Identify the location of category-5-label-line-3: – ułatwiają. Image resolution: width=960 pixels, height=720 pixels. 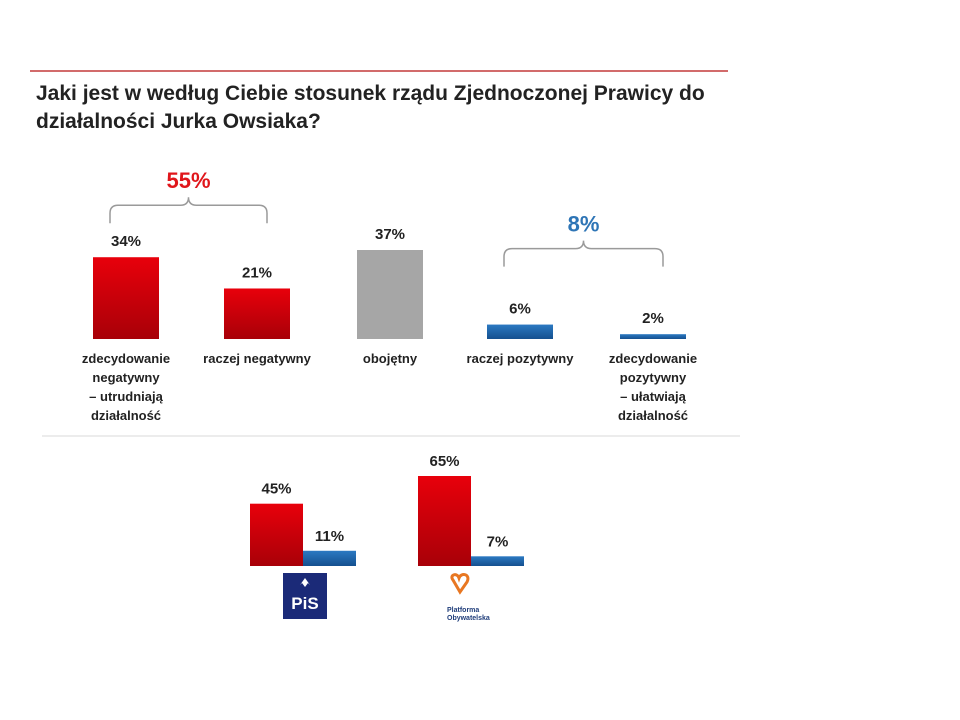
(653, 396).